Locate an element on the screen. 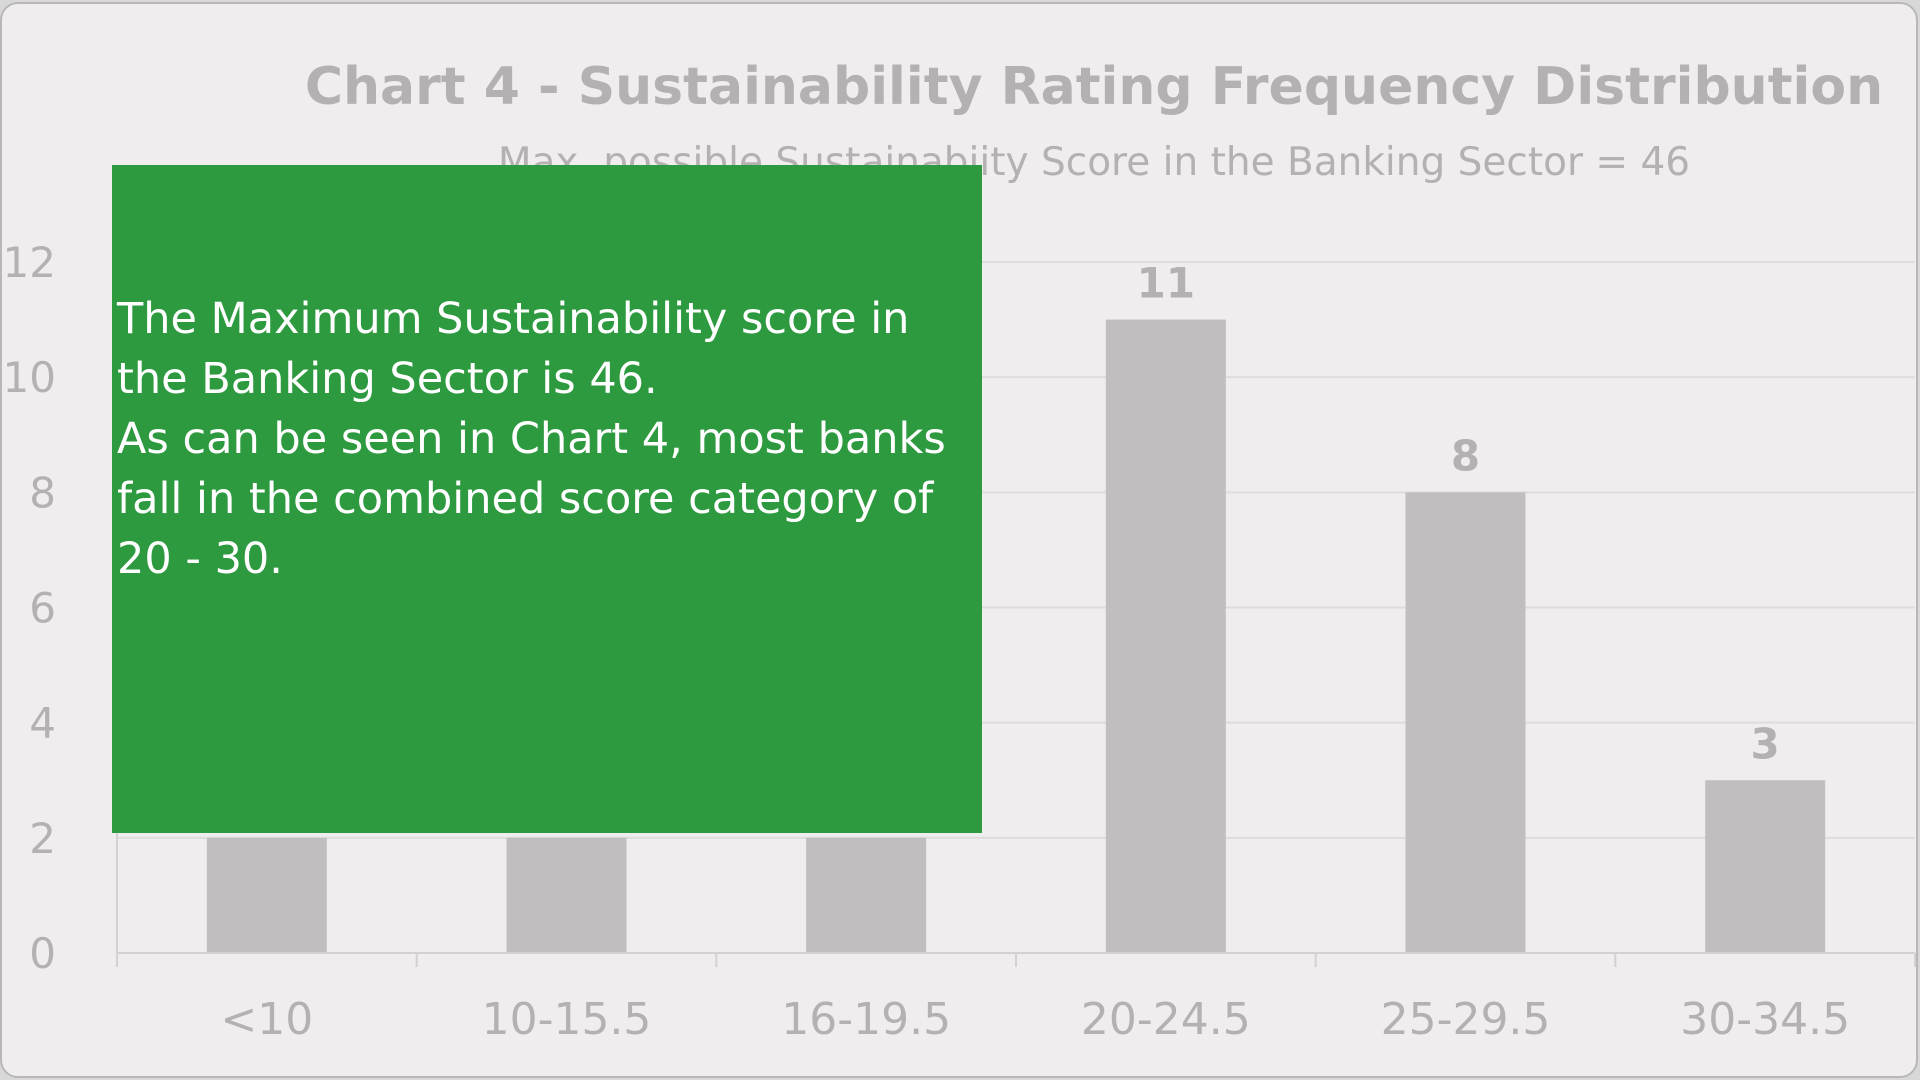 The width and height of the screenshot is (1920, 1080). bar-16-19.5 is located at coordinates (866, 895).